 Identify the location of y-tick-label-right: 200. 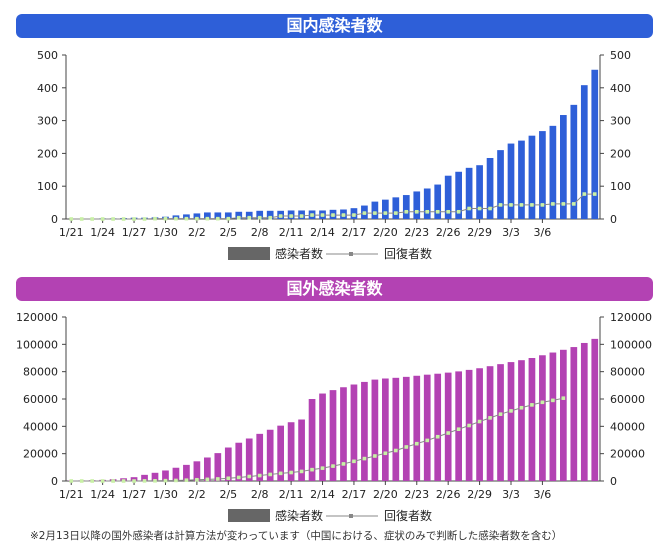
(620, 153).